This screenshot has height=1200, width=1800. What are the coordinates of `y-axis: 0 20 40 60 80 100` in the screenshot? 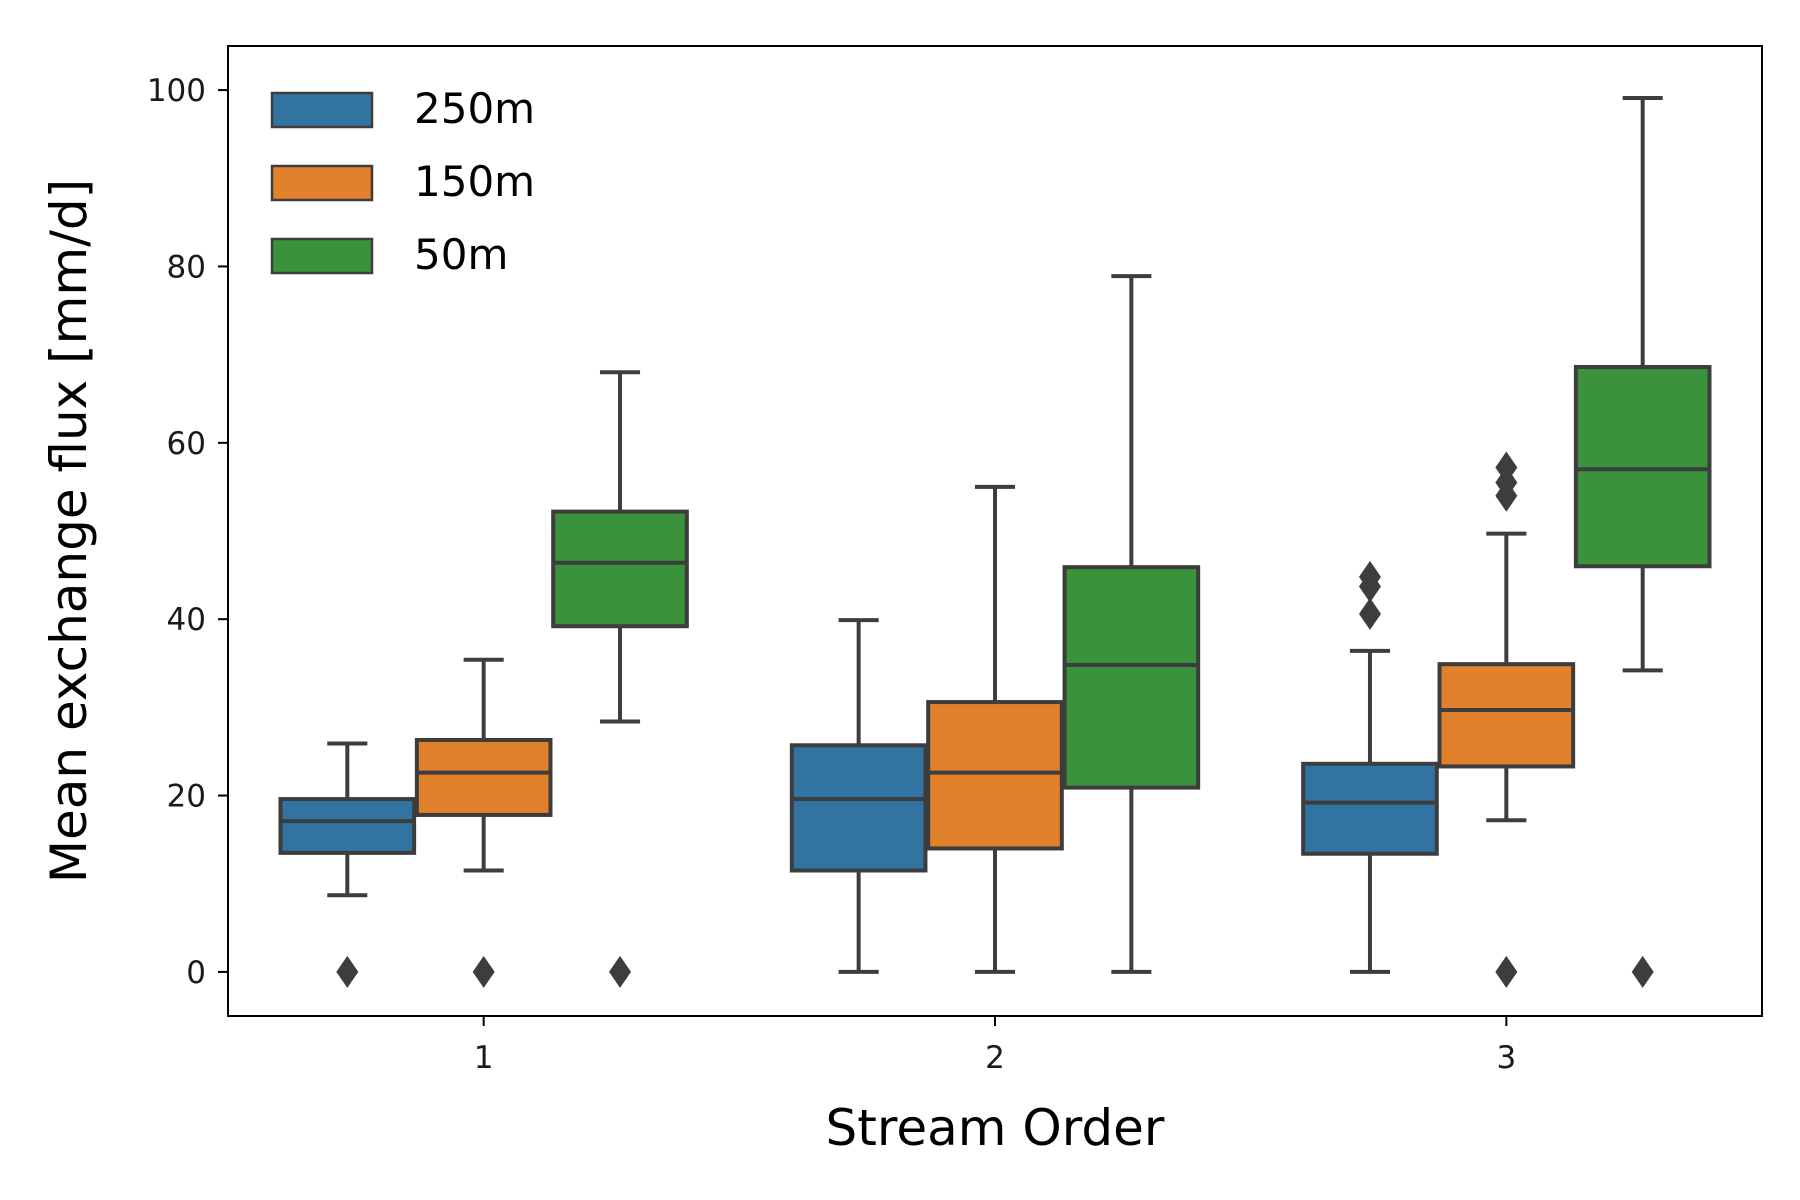 It's located at (187, 532).